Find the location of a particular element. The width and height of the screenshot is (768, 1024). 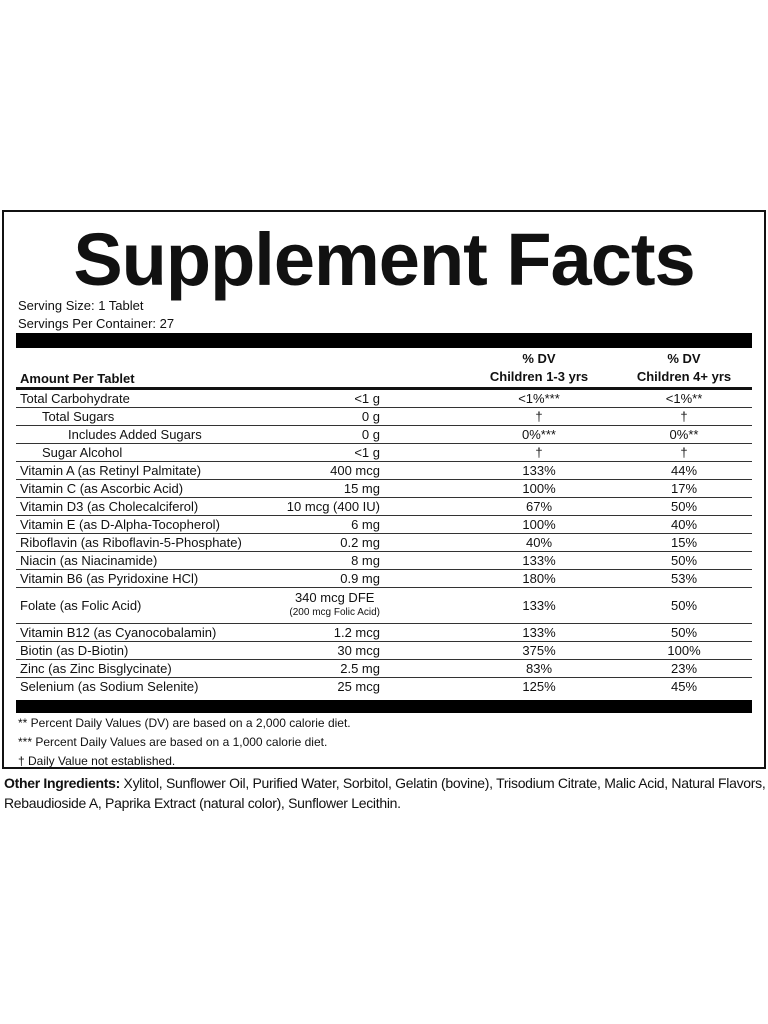

table-row: Total Carbohydrate <1 g <1%*** <1%** is located at coordinates (384, 399).